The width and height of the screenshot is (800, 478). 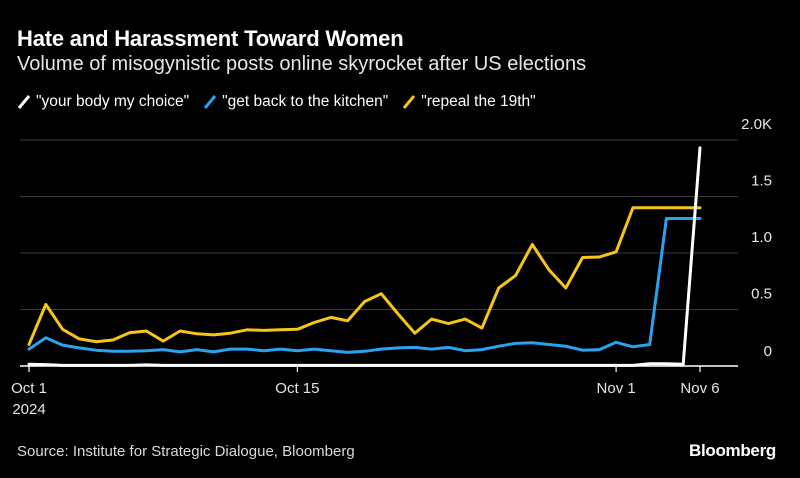 I want to click on legend-label: "repeal the 19th", so click(x=478, y=101).